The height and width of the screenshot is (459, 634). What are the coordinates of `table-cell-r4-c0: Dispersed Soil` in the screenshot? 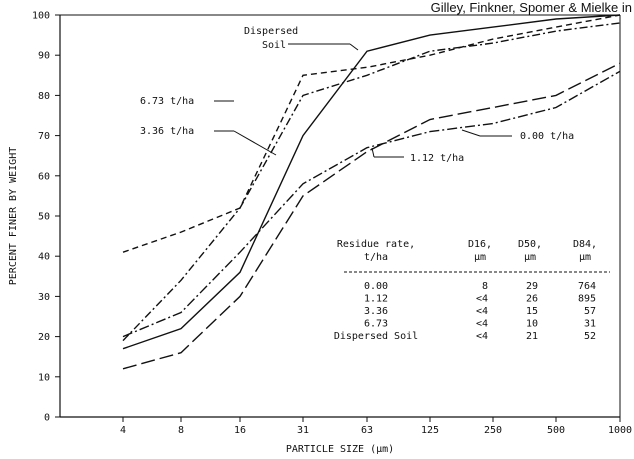 It's located at (376, 336).